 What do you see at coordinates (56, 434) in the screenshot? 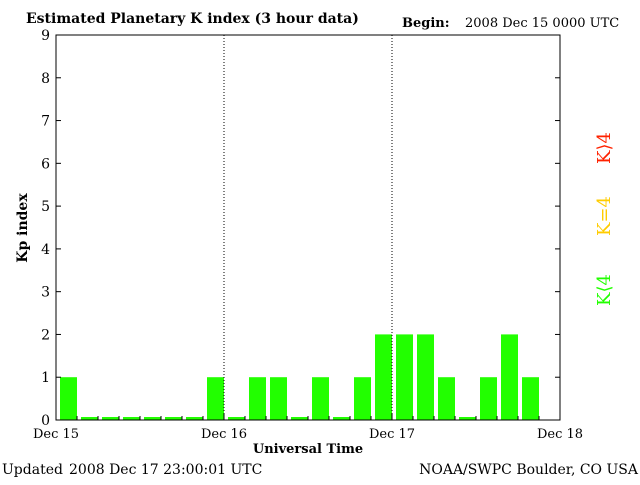
I see `x-tick-label: Dec 15` at bounding box center [56, 434].